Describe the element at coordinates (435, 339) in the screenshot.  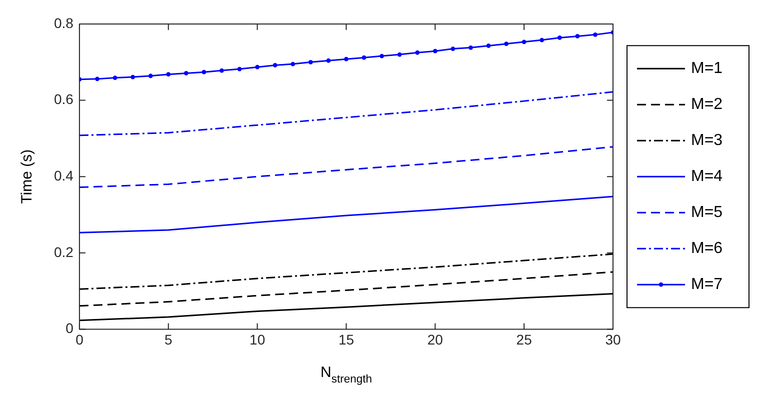
I see `x-tick-label: 20` at that location.